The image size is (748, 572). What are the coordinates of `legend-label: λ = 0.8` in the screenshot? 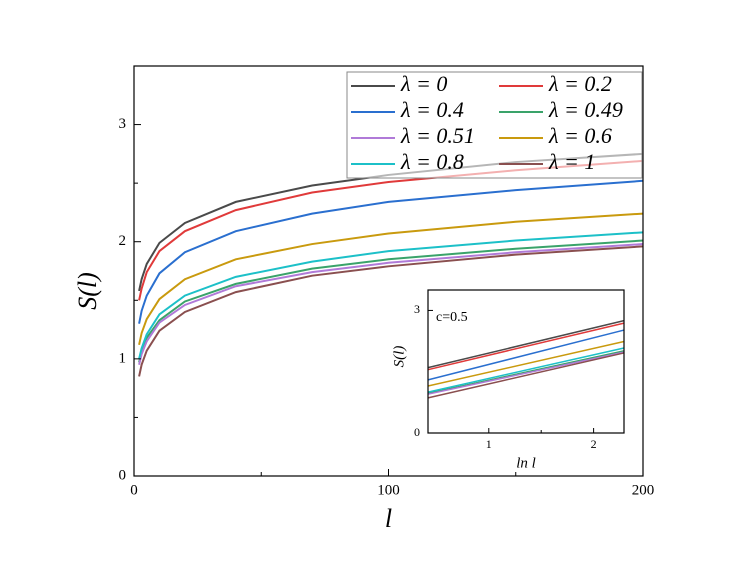 It's located at (432, 161).